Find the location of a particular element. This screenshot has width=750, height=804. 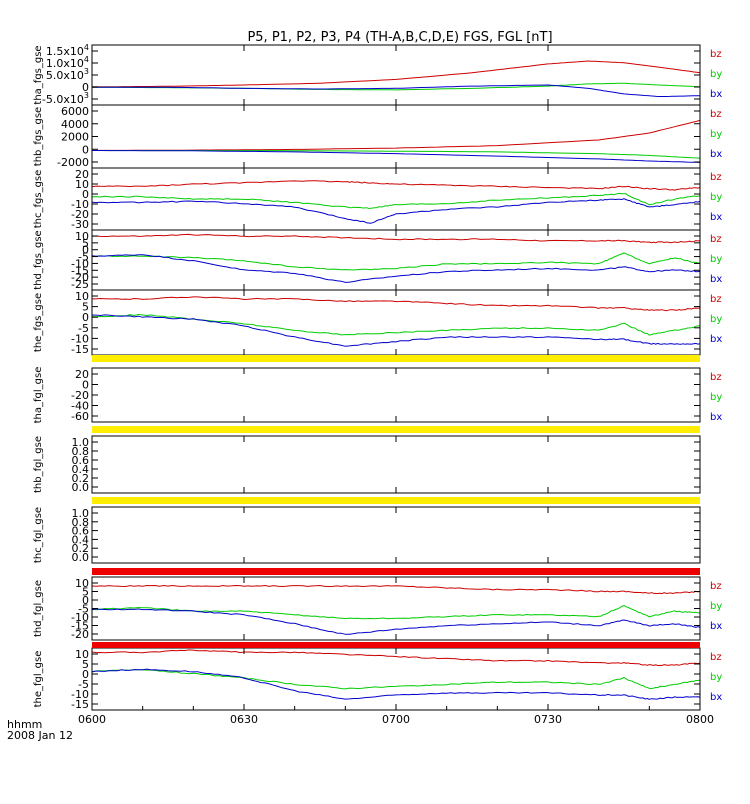

panel-y-label: tha_fgl_gse is located at coordinates (38, 395).